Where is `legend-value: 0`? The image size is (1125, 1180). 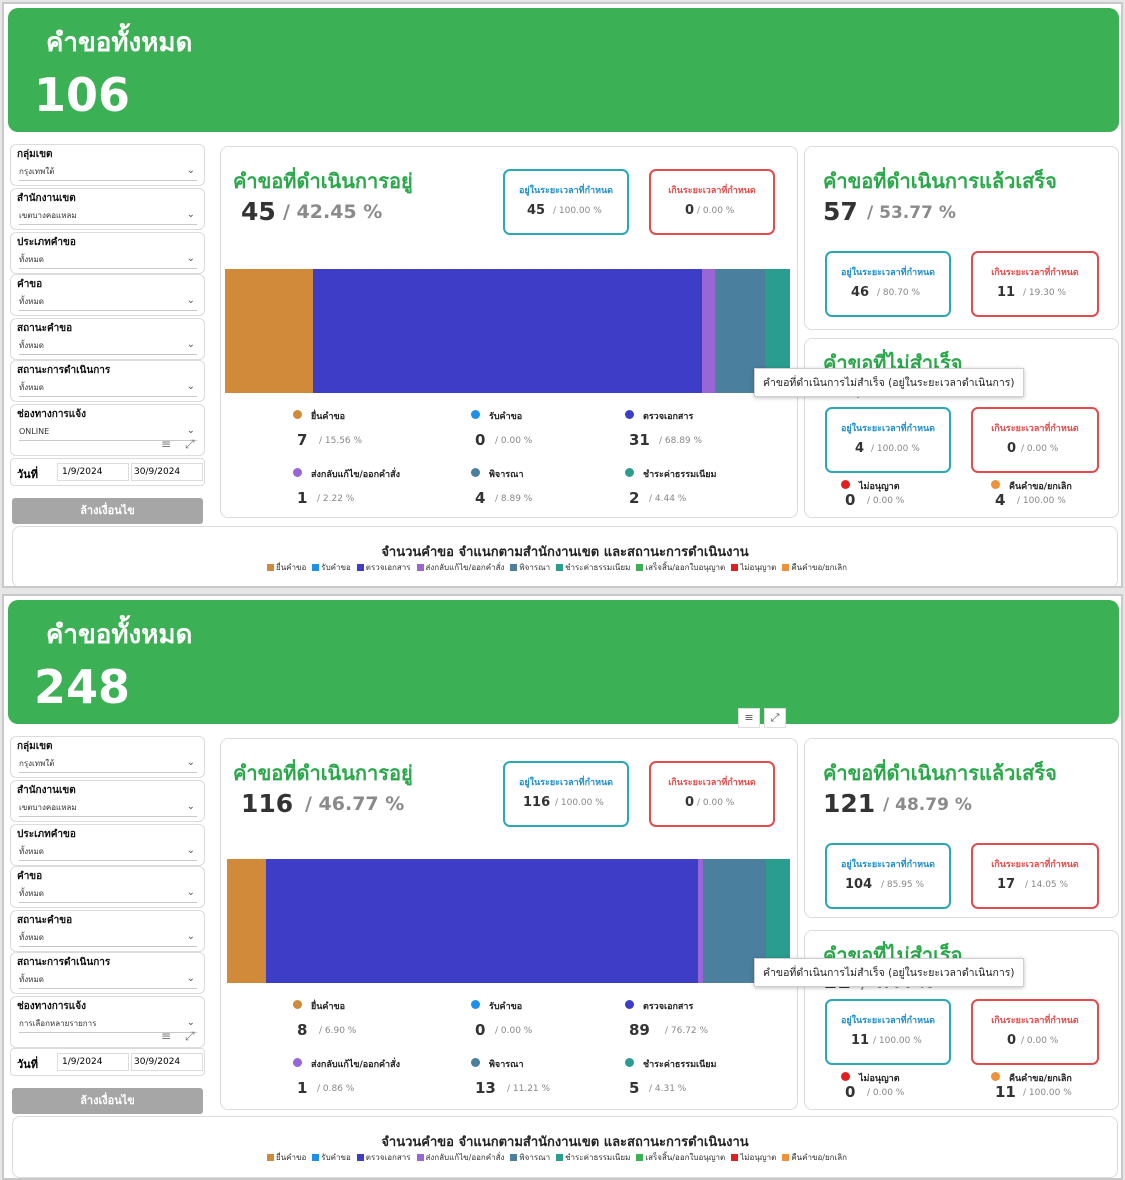 legend-value: 0 is located at coordinates (480, 440).